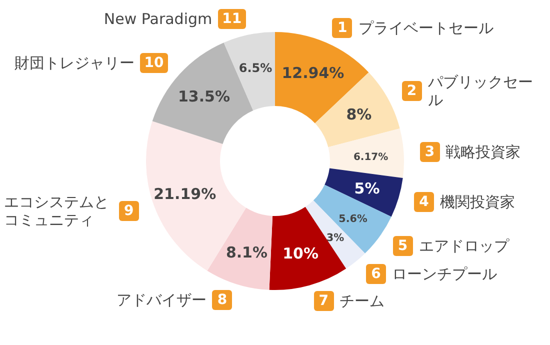  I want to click on slice-label: エアドロップ, so click(463, 245).